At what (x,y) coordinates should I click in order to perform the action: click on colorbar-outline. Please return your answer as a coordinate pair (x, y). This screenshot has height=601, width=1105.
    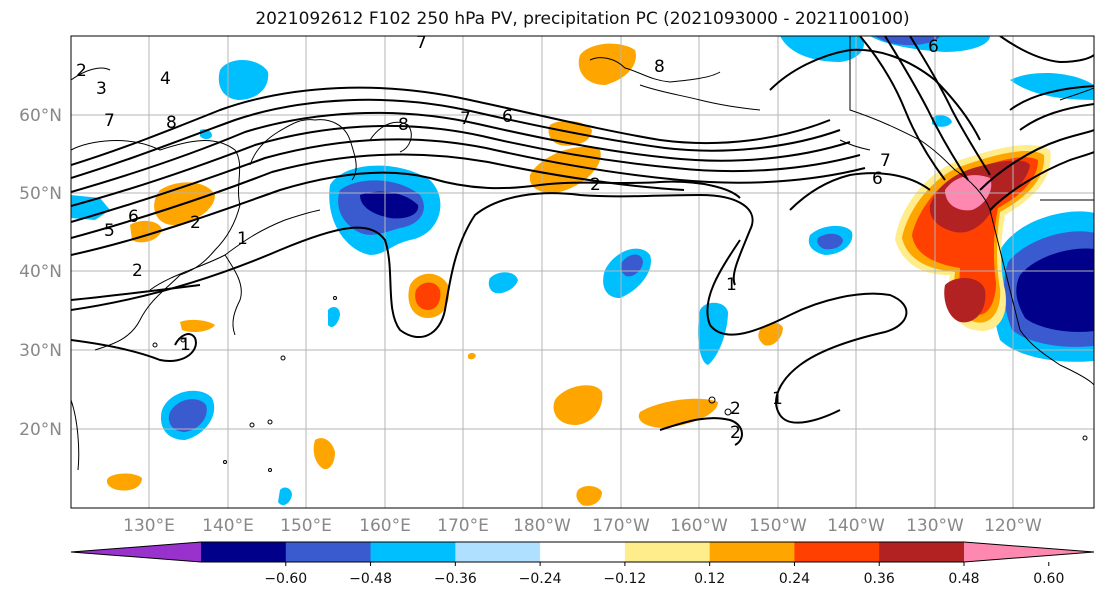
    Looking at the image, I should click on (582, 552).